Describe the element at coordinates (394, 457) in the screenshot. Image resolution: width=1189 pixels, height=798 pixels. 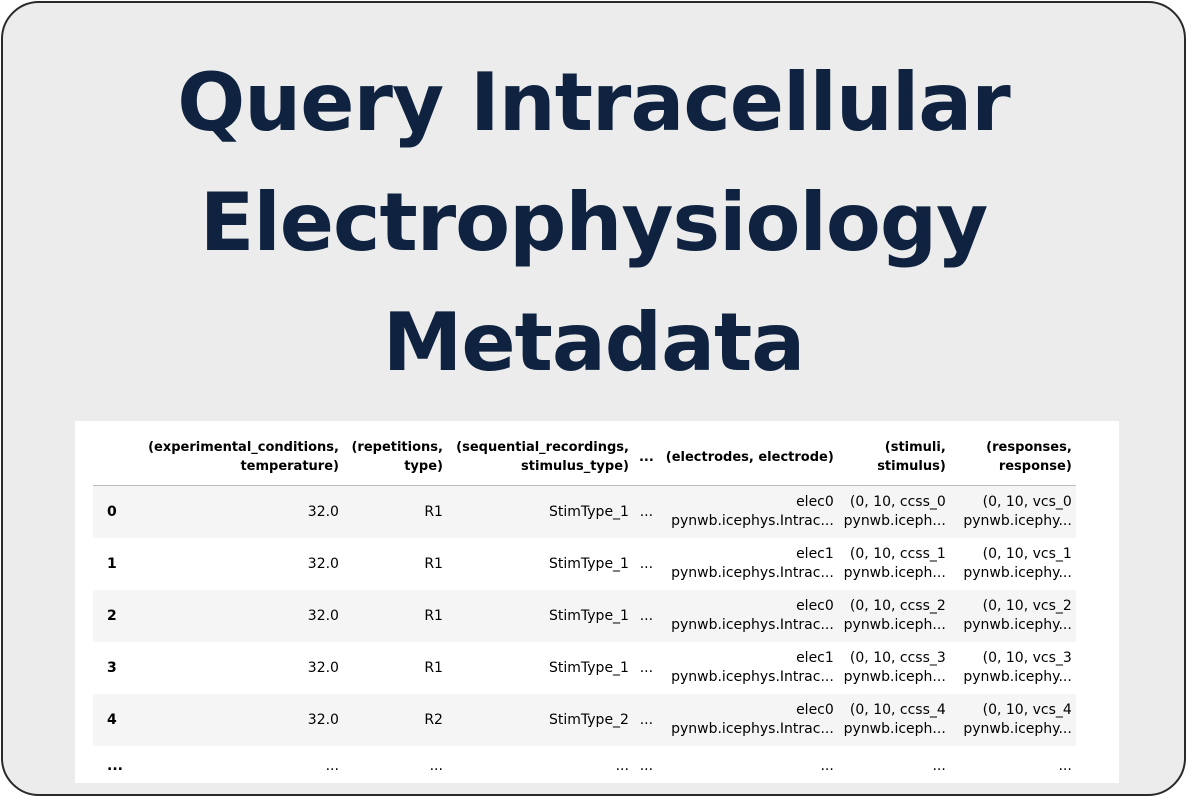
I see `header-type: (repetitions, type)` at that location.